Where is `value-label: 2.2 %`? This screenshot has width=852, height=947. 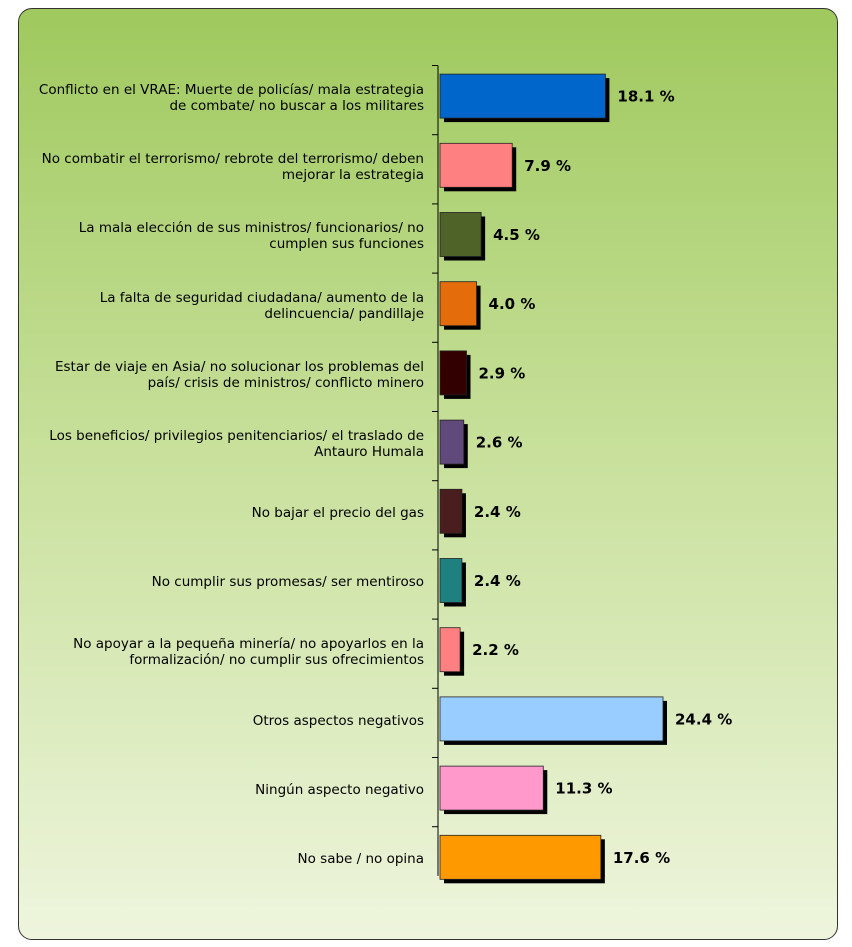
value-label: 2.2 % is located at coordinates (495, 650).